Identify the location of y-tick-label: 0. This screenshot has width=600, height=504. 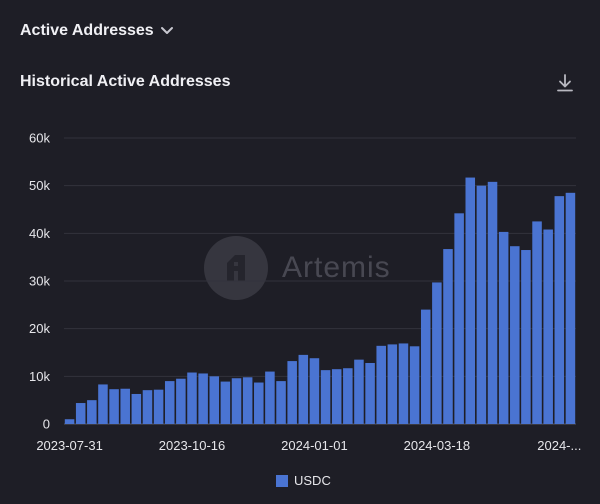
(46, 424).